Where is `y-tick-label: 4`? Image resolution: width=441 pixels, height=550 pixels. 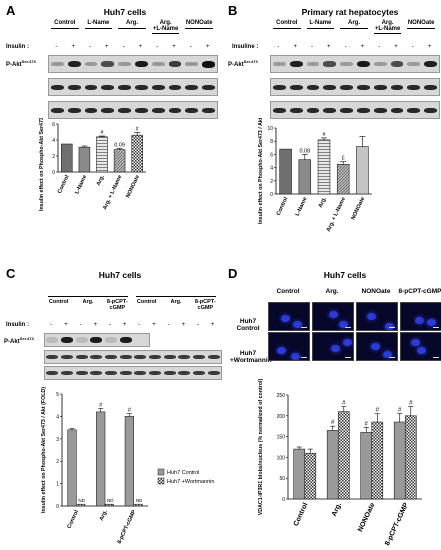 y-tick-label: 4 is located at coordinates (271, 169).